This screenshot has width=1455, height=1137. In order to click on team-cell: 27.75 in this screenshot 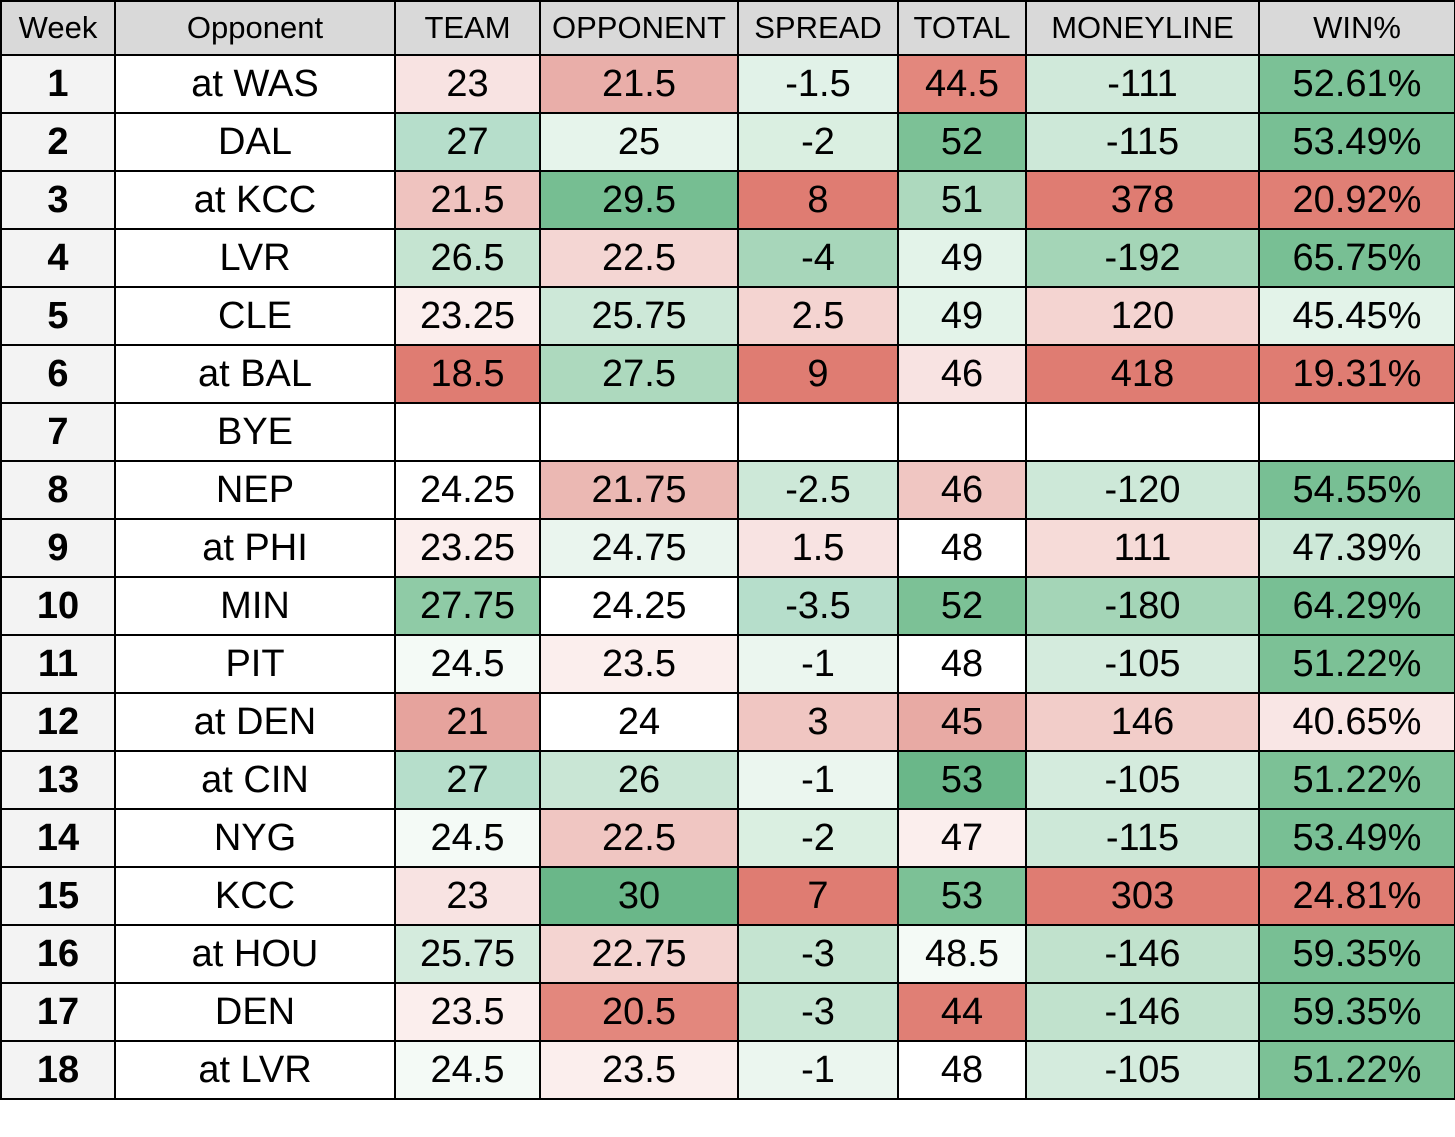, I will do `click(467, 606)`.